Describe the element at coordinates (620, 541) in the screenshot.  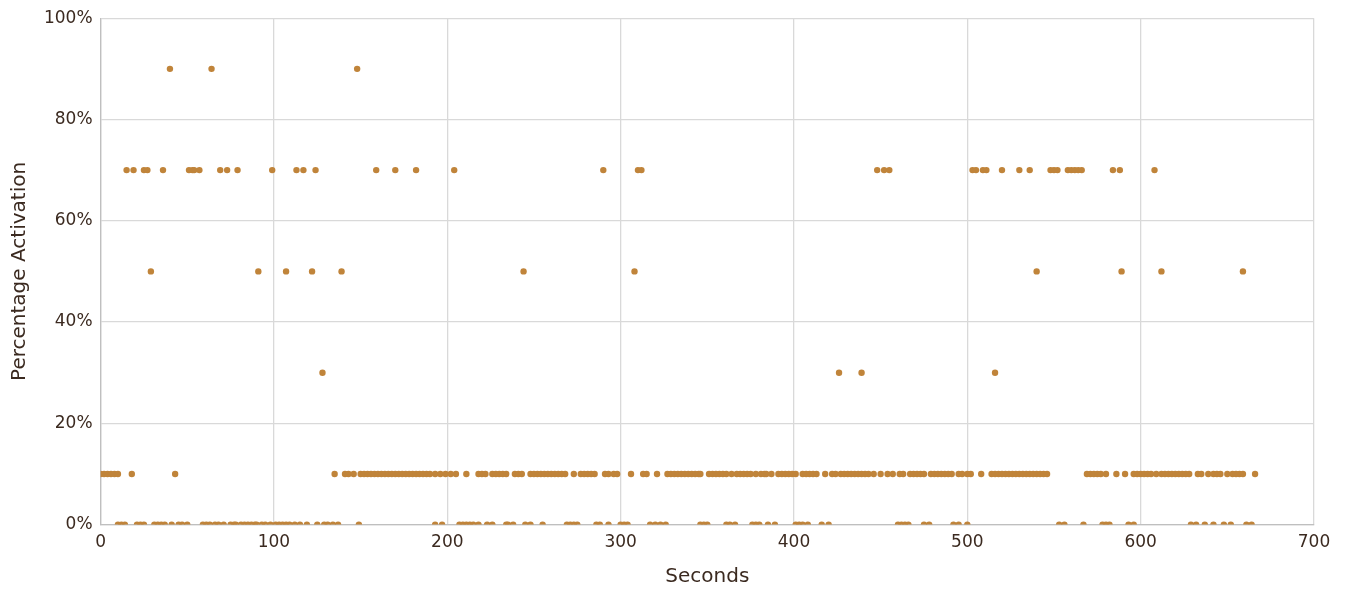
I see `x-tick-label: 300` at that location.